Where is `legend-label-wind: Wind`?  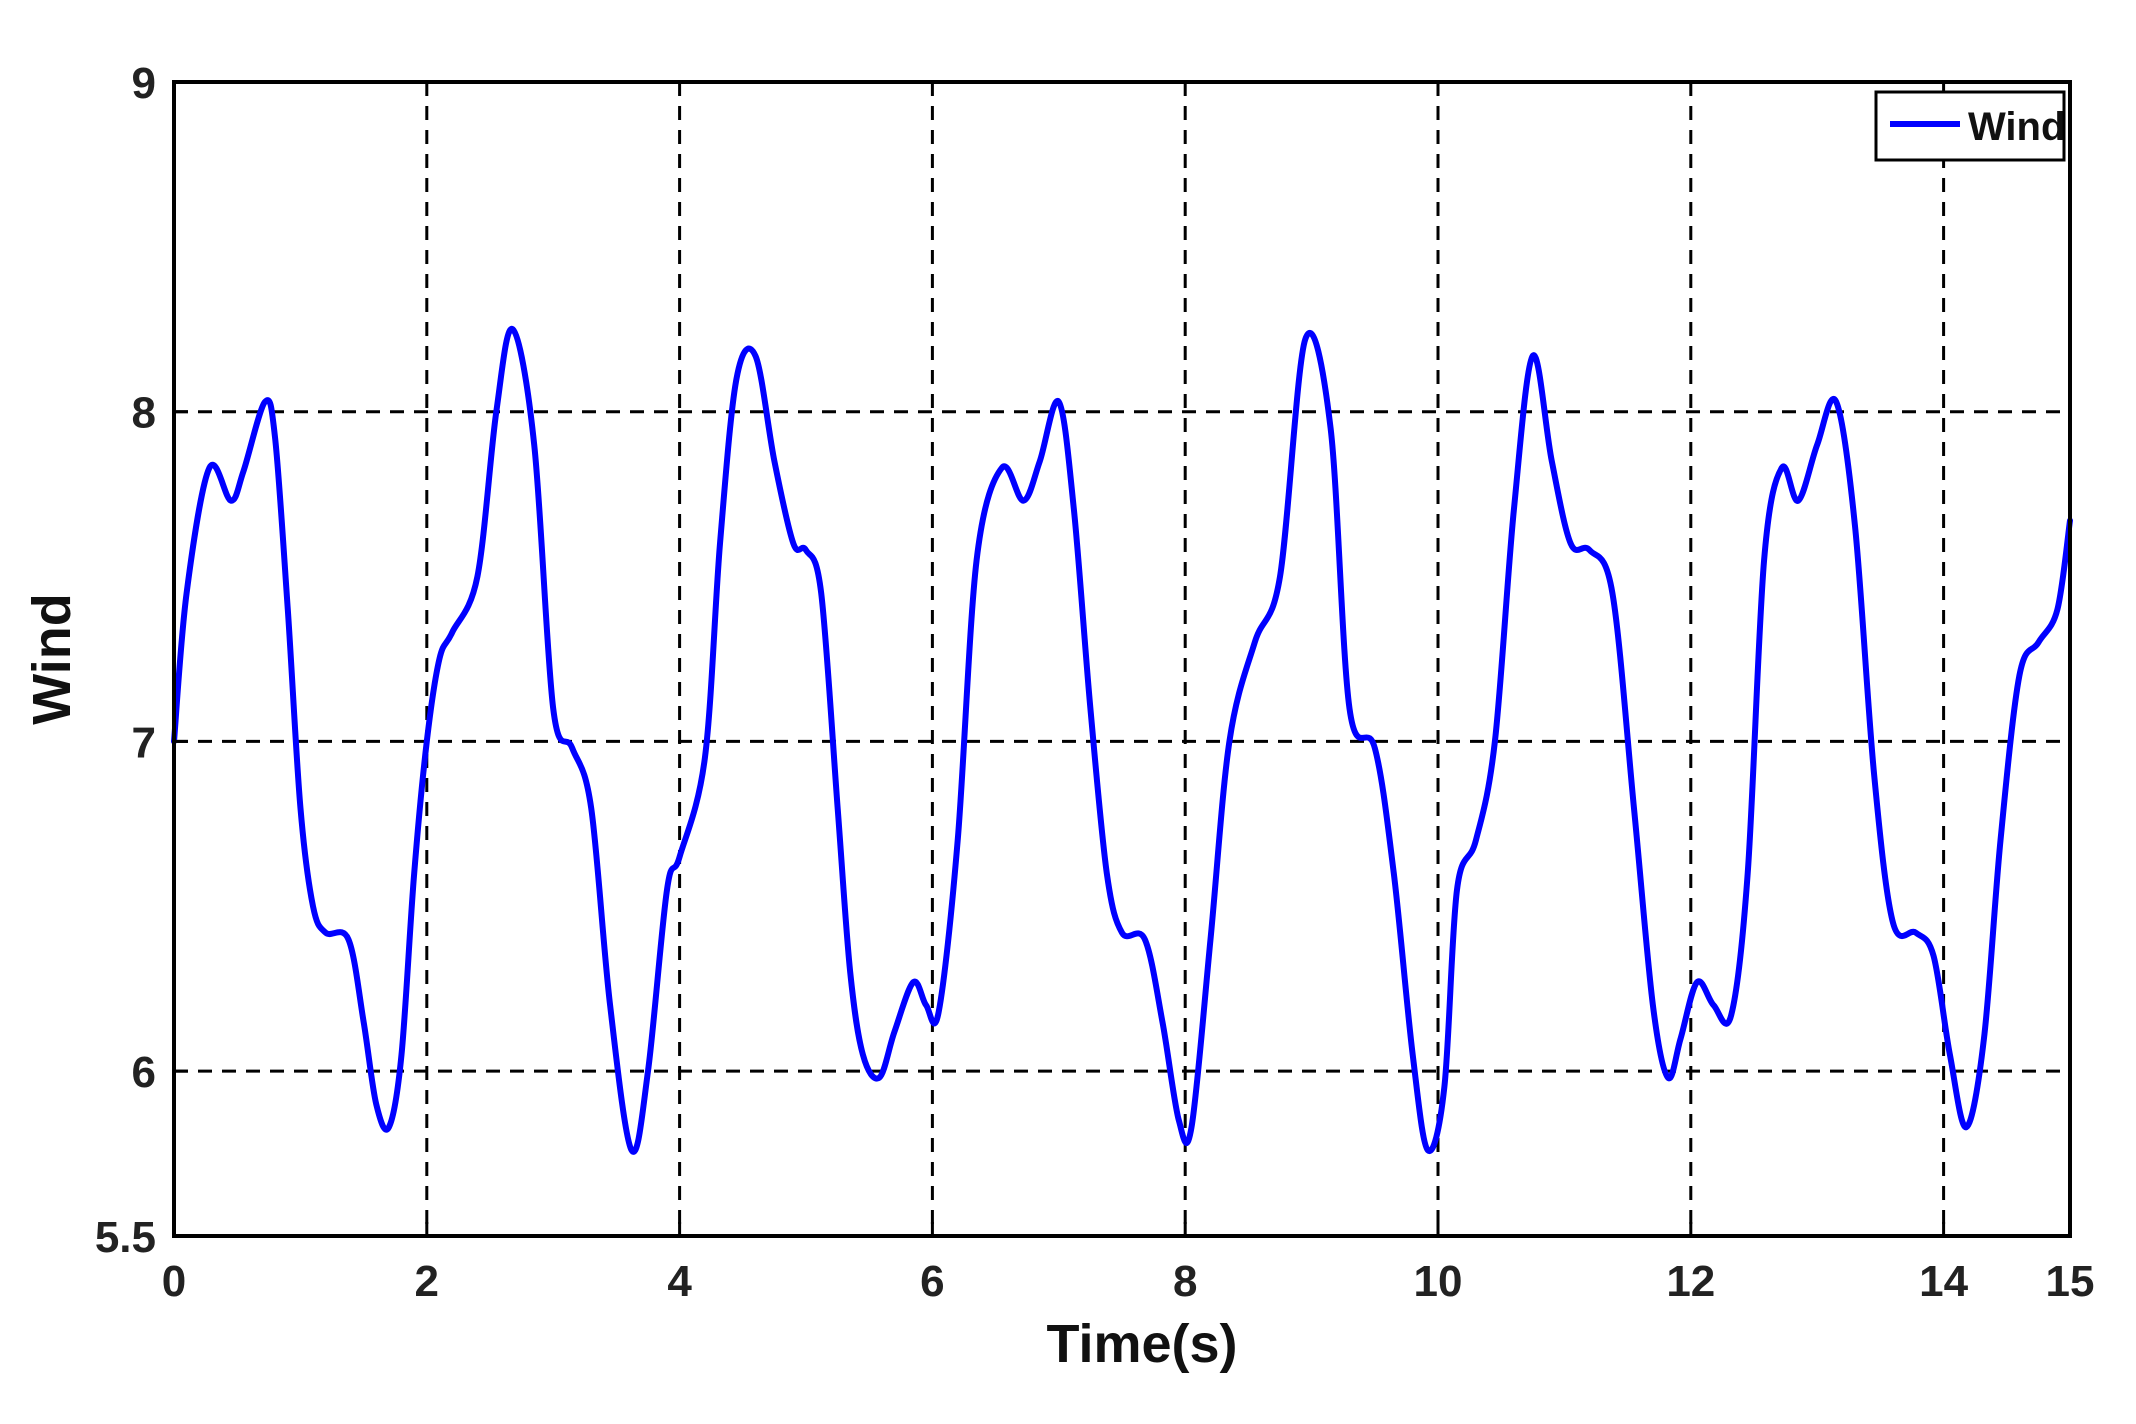 legend-label-wind: Wind is located at coordinates (2016, 127).